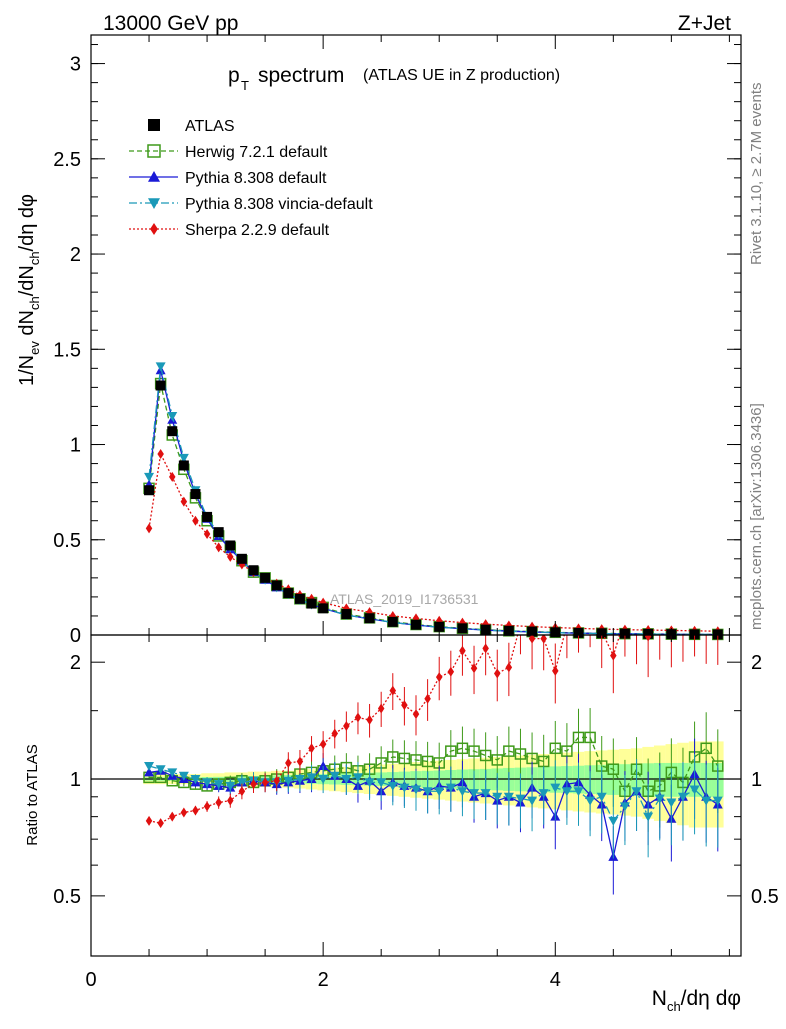 The height and width of the screenshot is (1029, 786). Describe the element at coordinates (704, 23) in the screenshot. I see `process-label: Z+Jet` at that location.